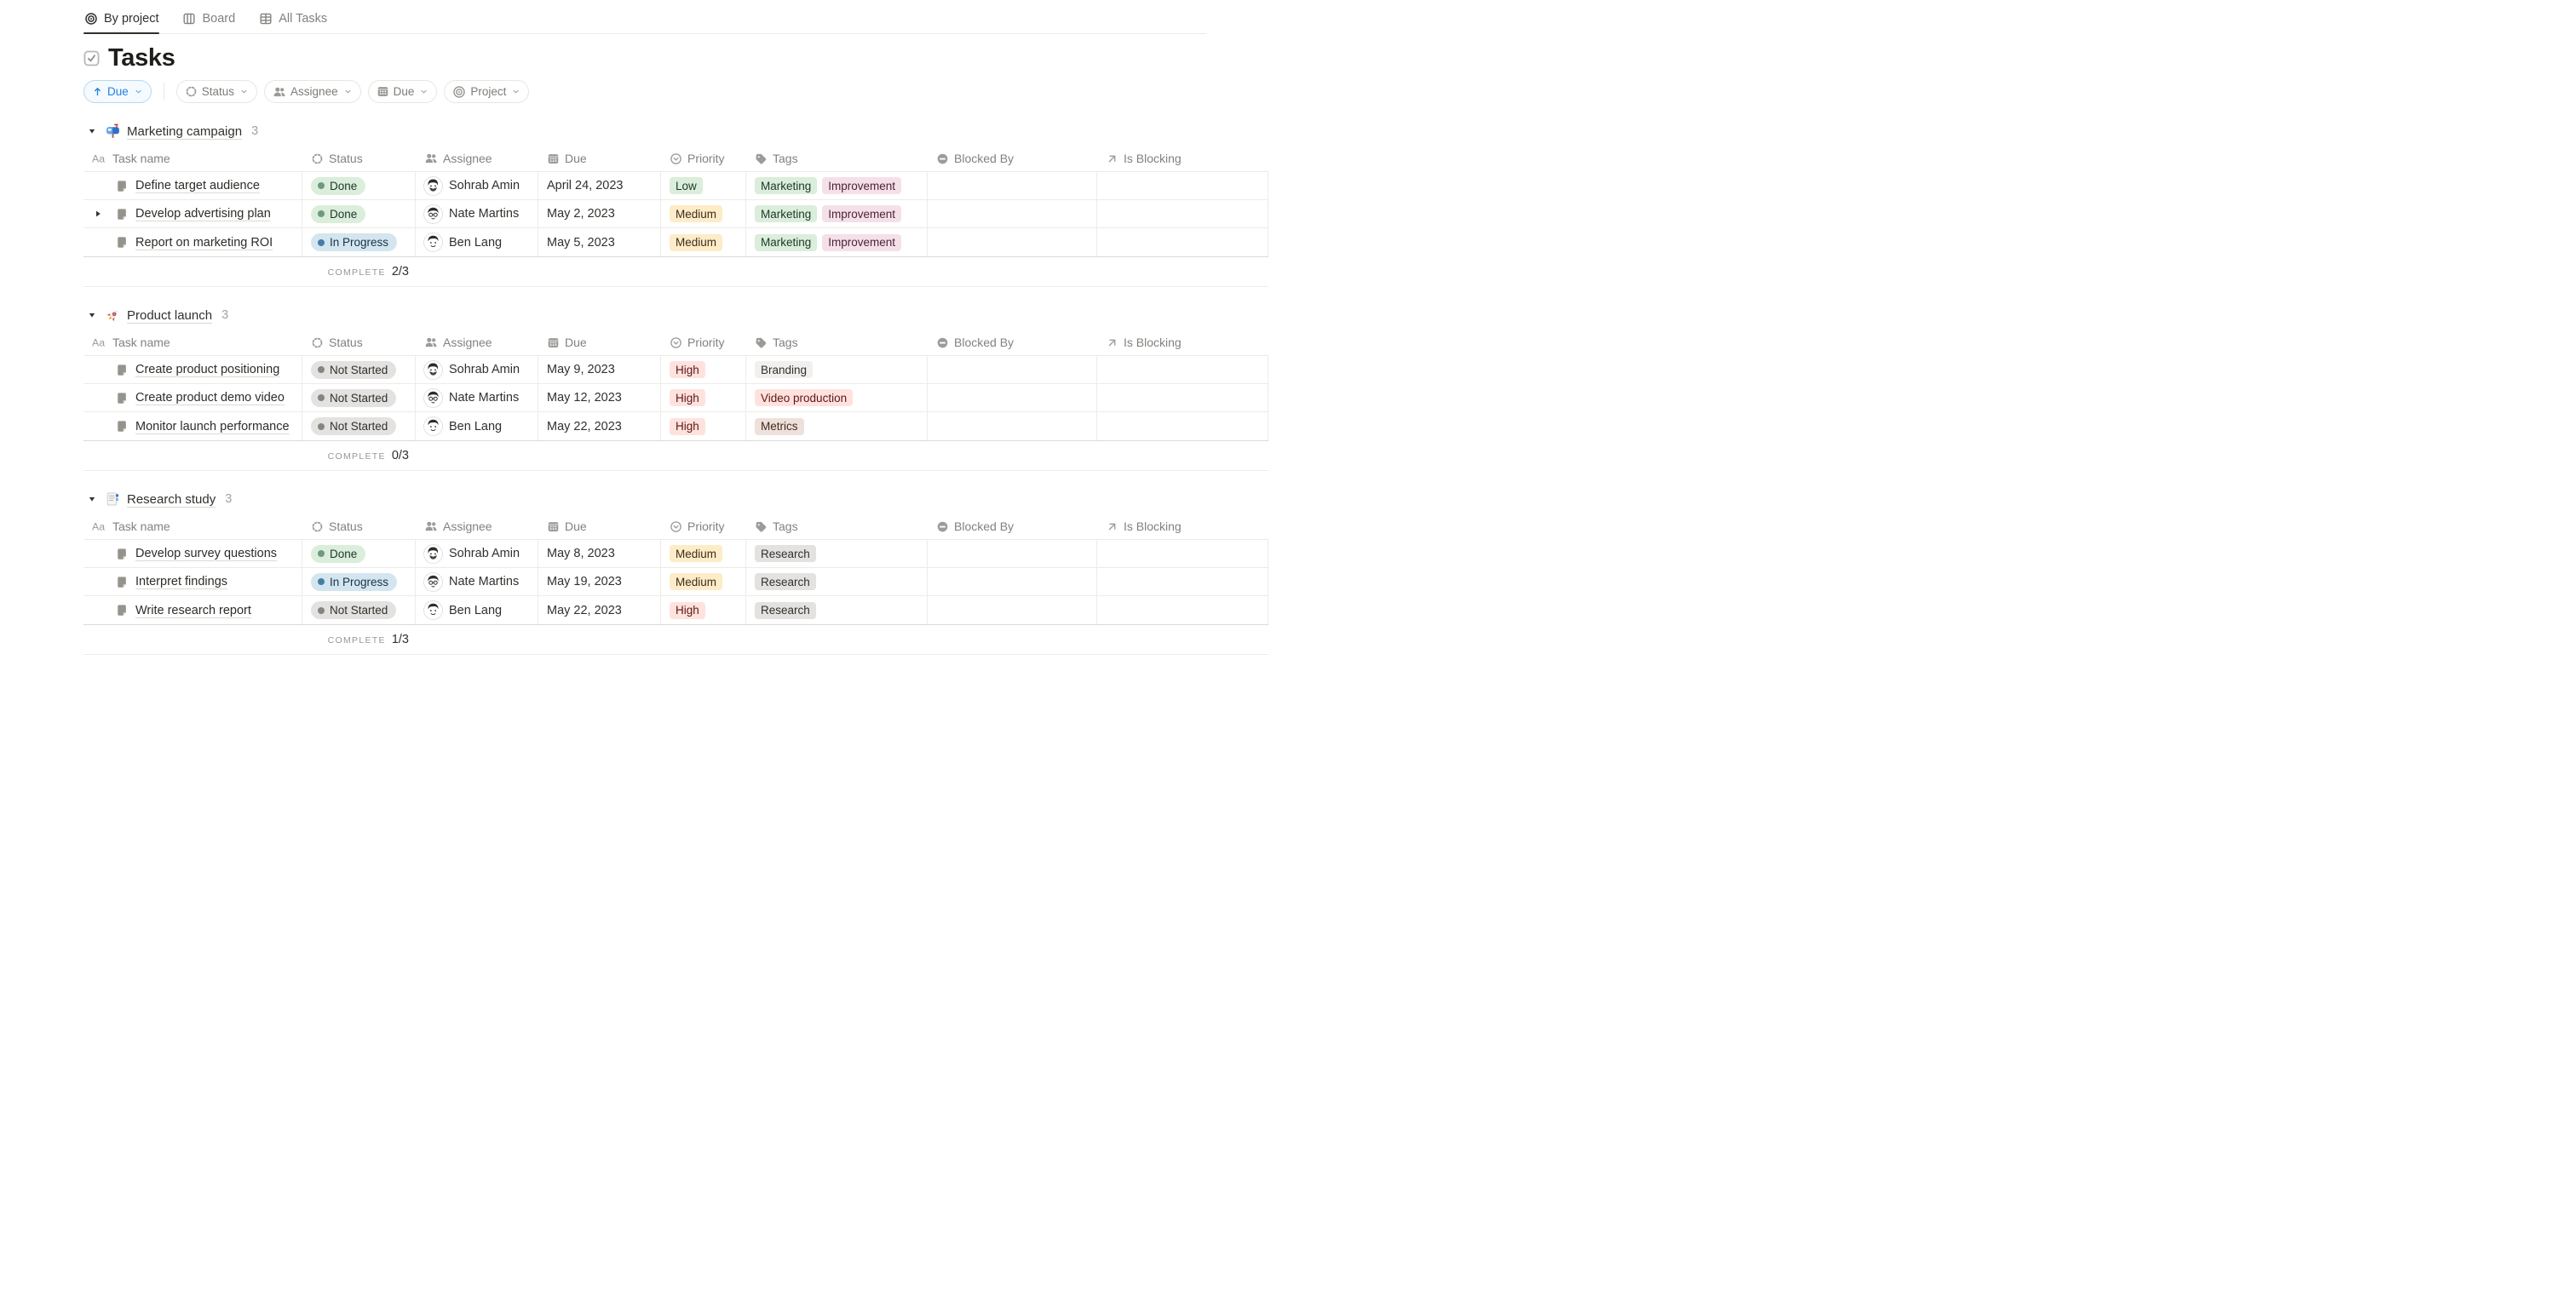 The height and width of the screenshot is (1303, 2576). What do you see at coordinates (185, 131) in the screenshot?
I see `group-title: Marketing campaign` at bounding box center [185, 131].